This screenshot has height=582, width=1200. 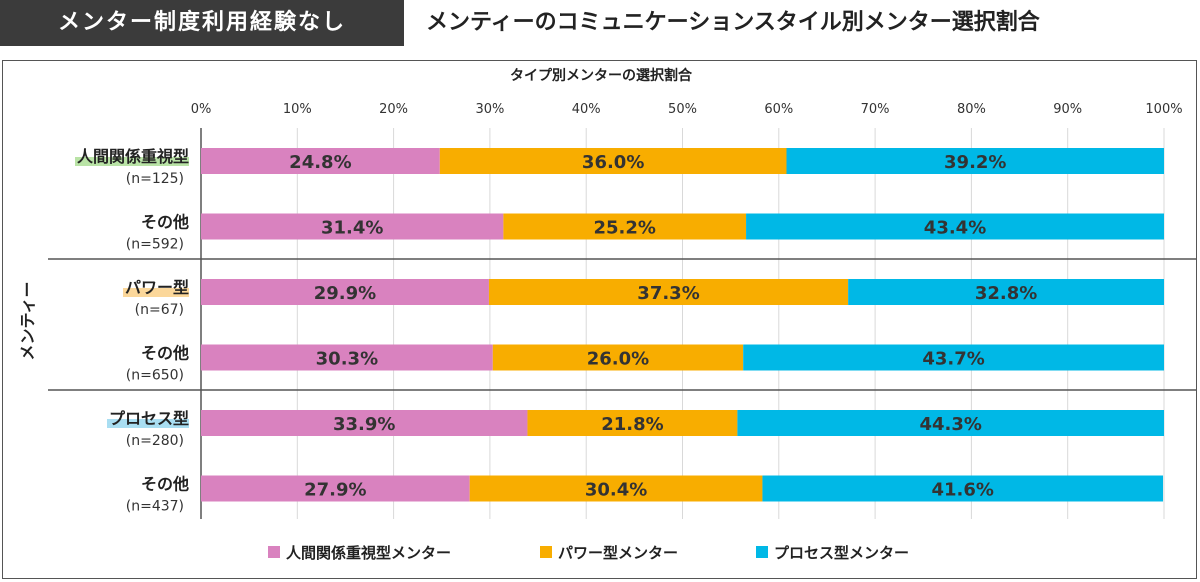 I want to click on bar-value-label: 37.3%, so click(x=668, y=293).